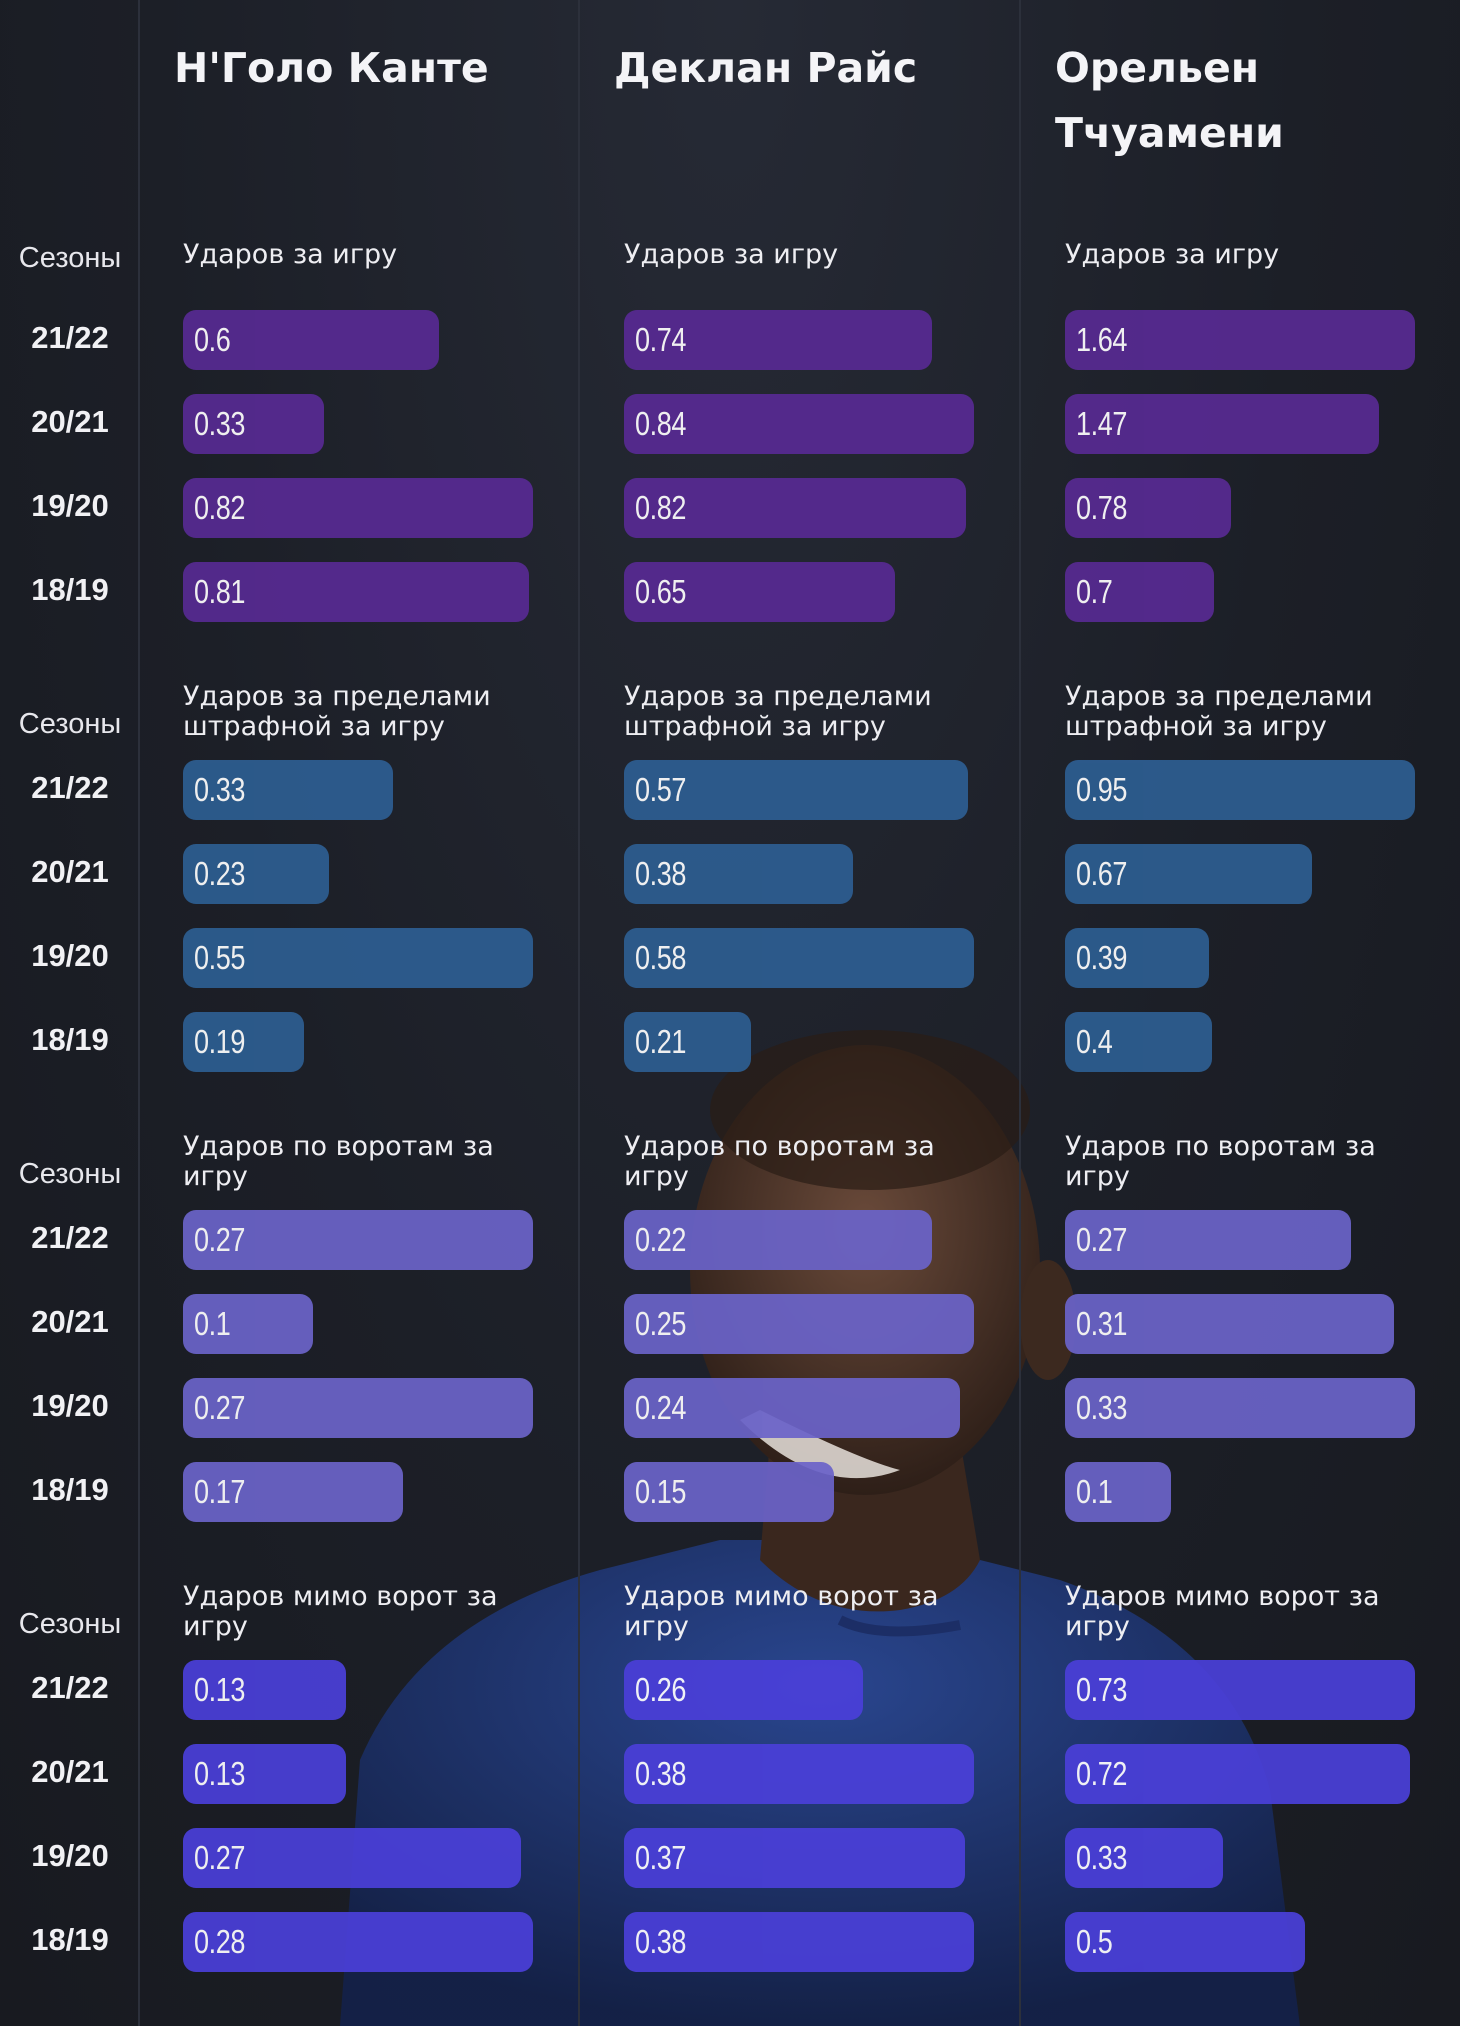  Describe the element at coordinates (1138, 1042) in the screenshot. I see `bar: 0.4` at that location.